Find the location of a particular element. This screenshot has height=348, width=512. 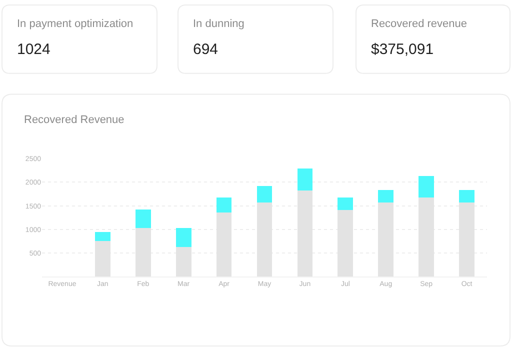

text: Recovered revenue is located at coordinates (419, 24).